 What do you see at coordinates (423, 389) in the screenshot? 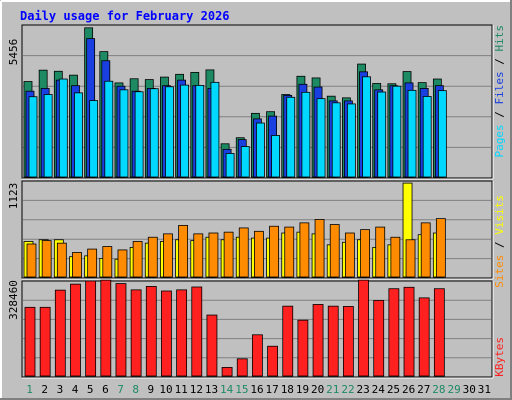
I see `x-tick-label-27: 27` at bounding box center [423, 389].